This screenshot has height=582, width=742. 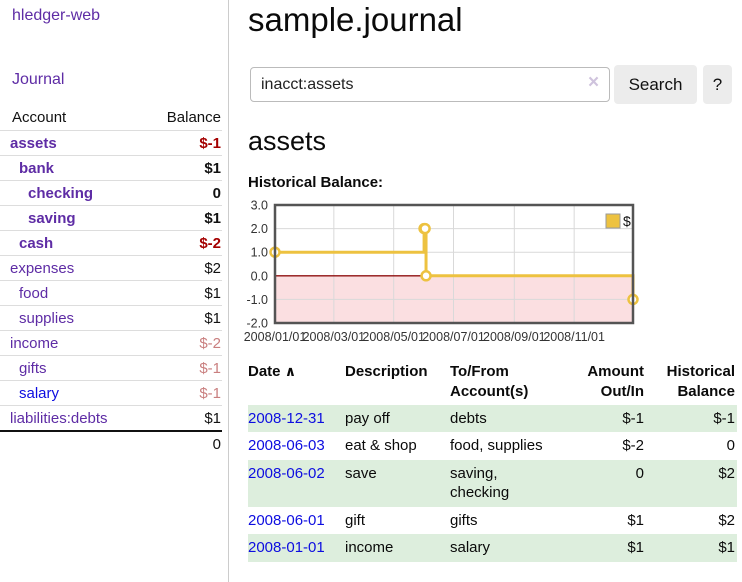 What do you see at coordinates (184, 443) in the screenshot?
I see `accounts-total-value: 0` at bounding box center [184, 443].